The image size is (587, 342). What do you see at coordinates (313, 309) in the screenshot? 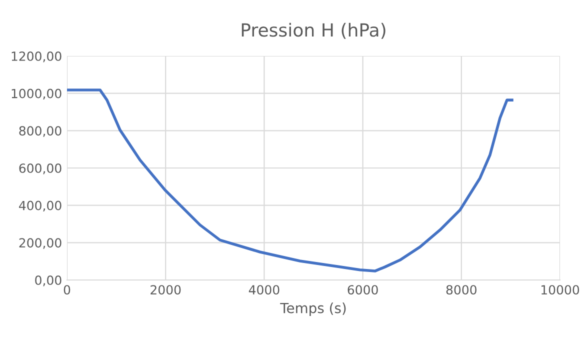
I see `x-axis-title: Temps (s)` at bounding box center [313, 309].